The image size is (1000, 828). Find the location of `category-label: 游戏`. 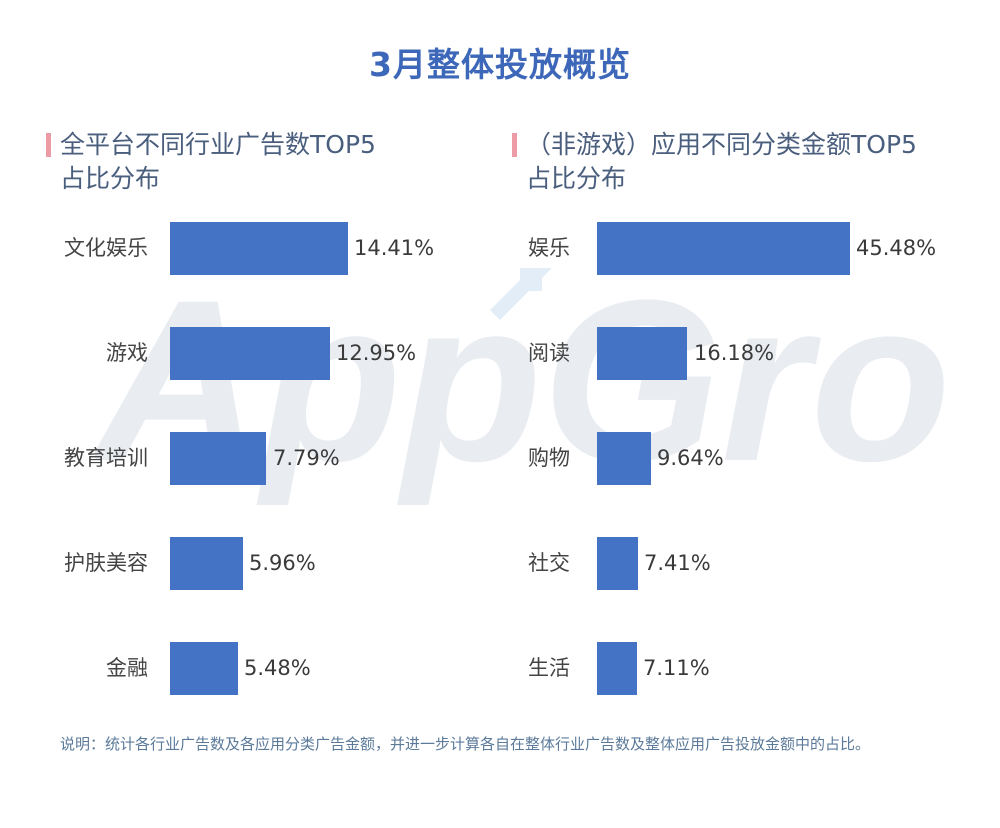

category-label: 游戏 is located at coordinates (127, 353).